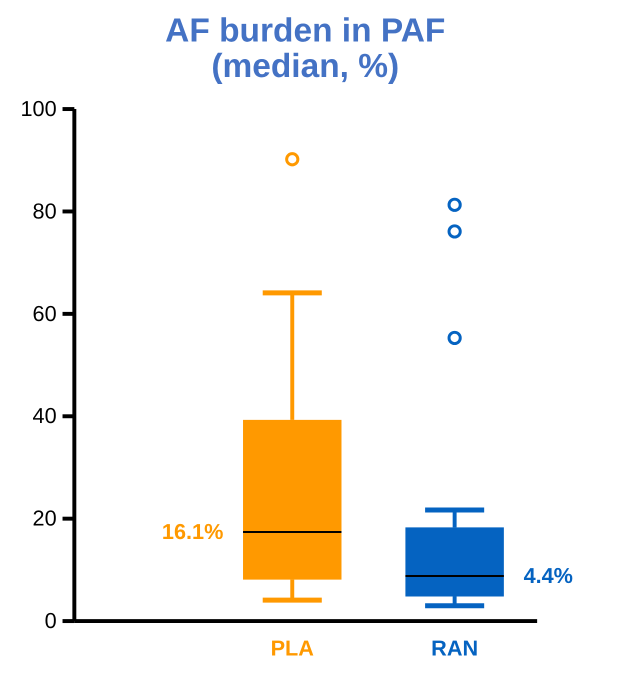  Describe the element at coordinates (50, 620) in the screenshot. I see `y-tick-label: 0` at that location.